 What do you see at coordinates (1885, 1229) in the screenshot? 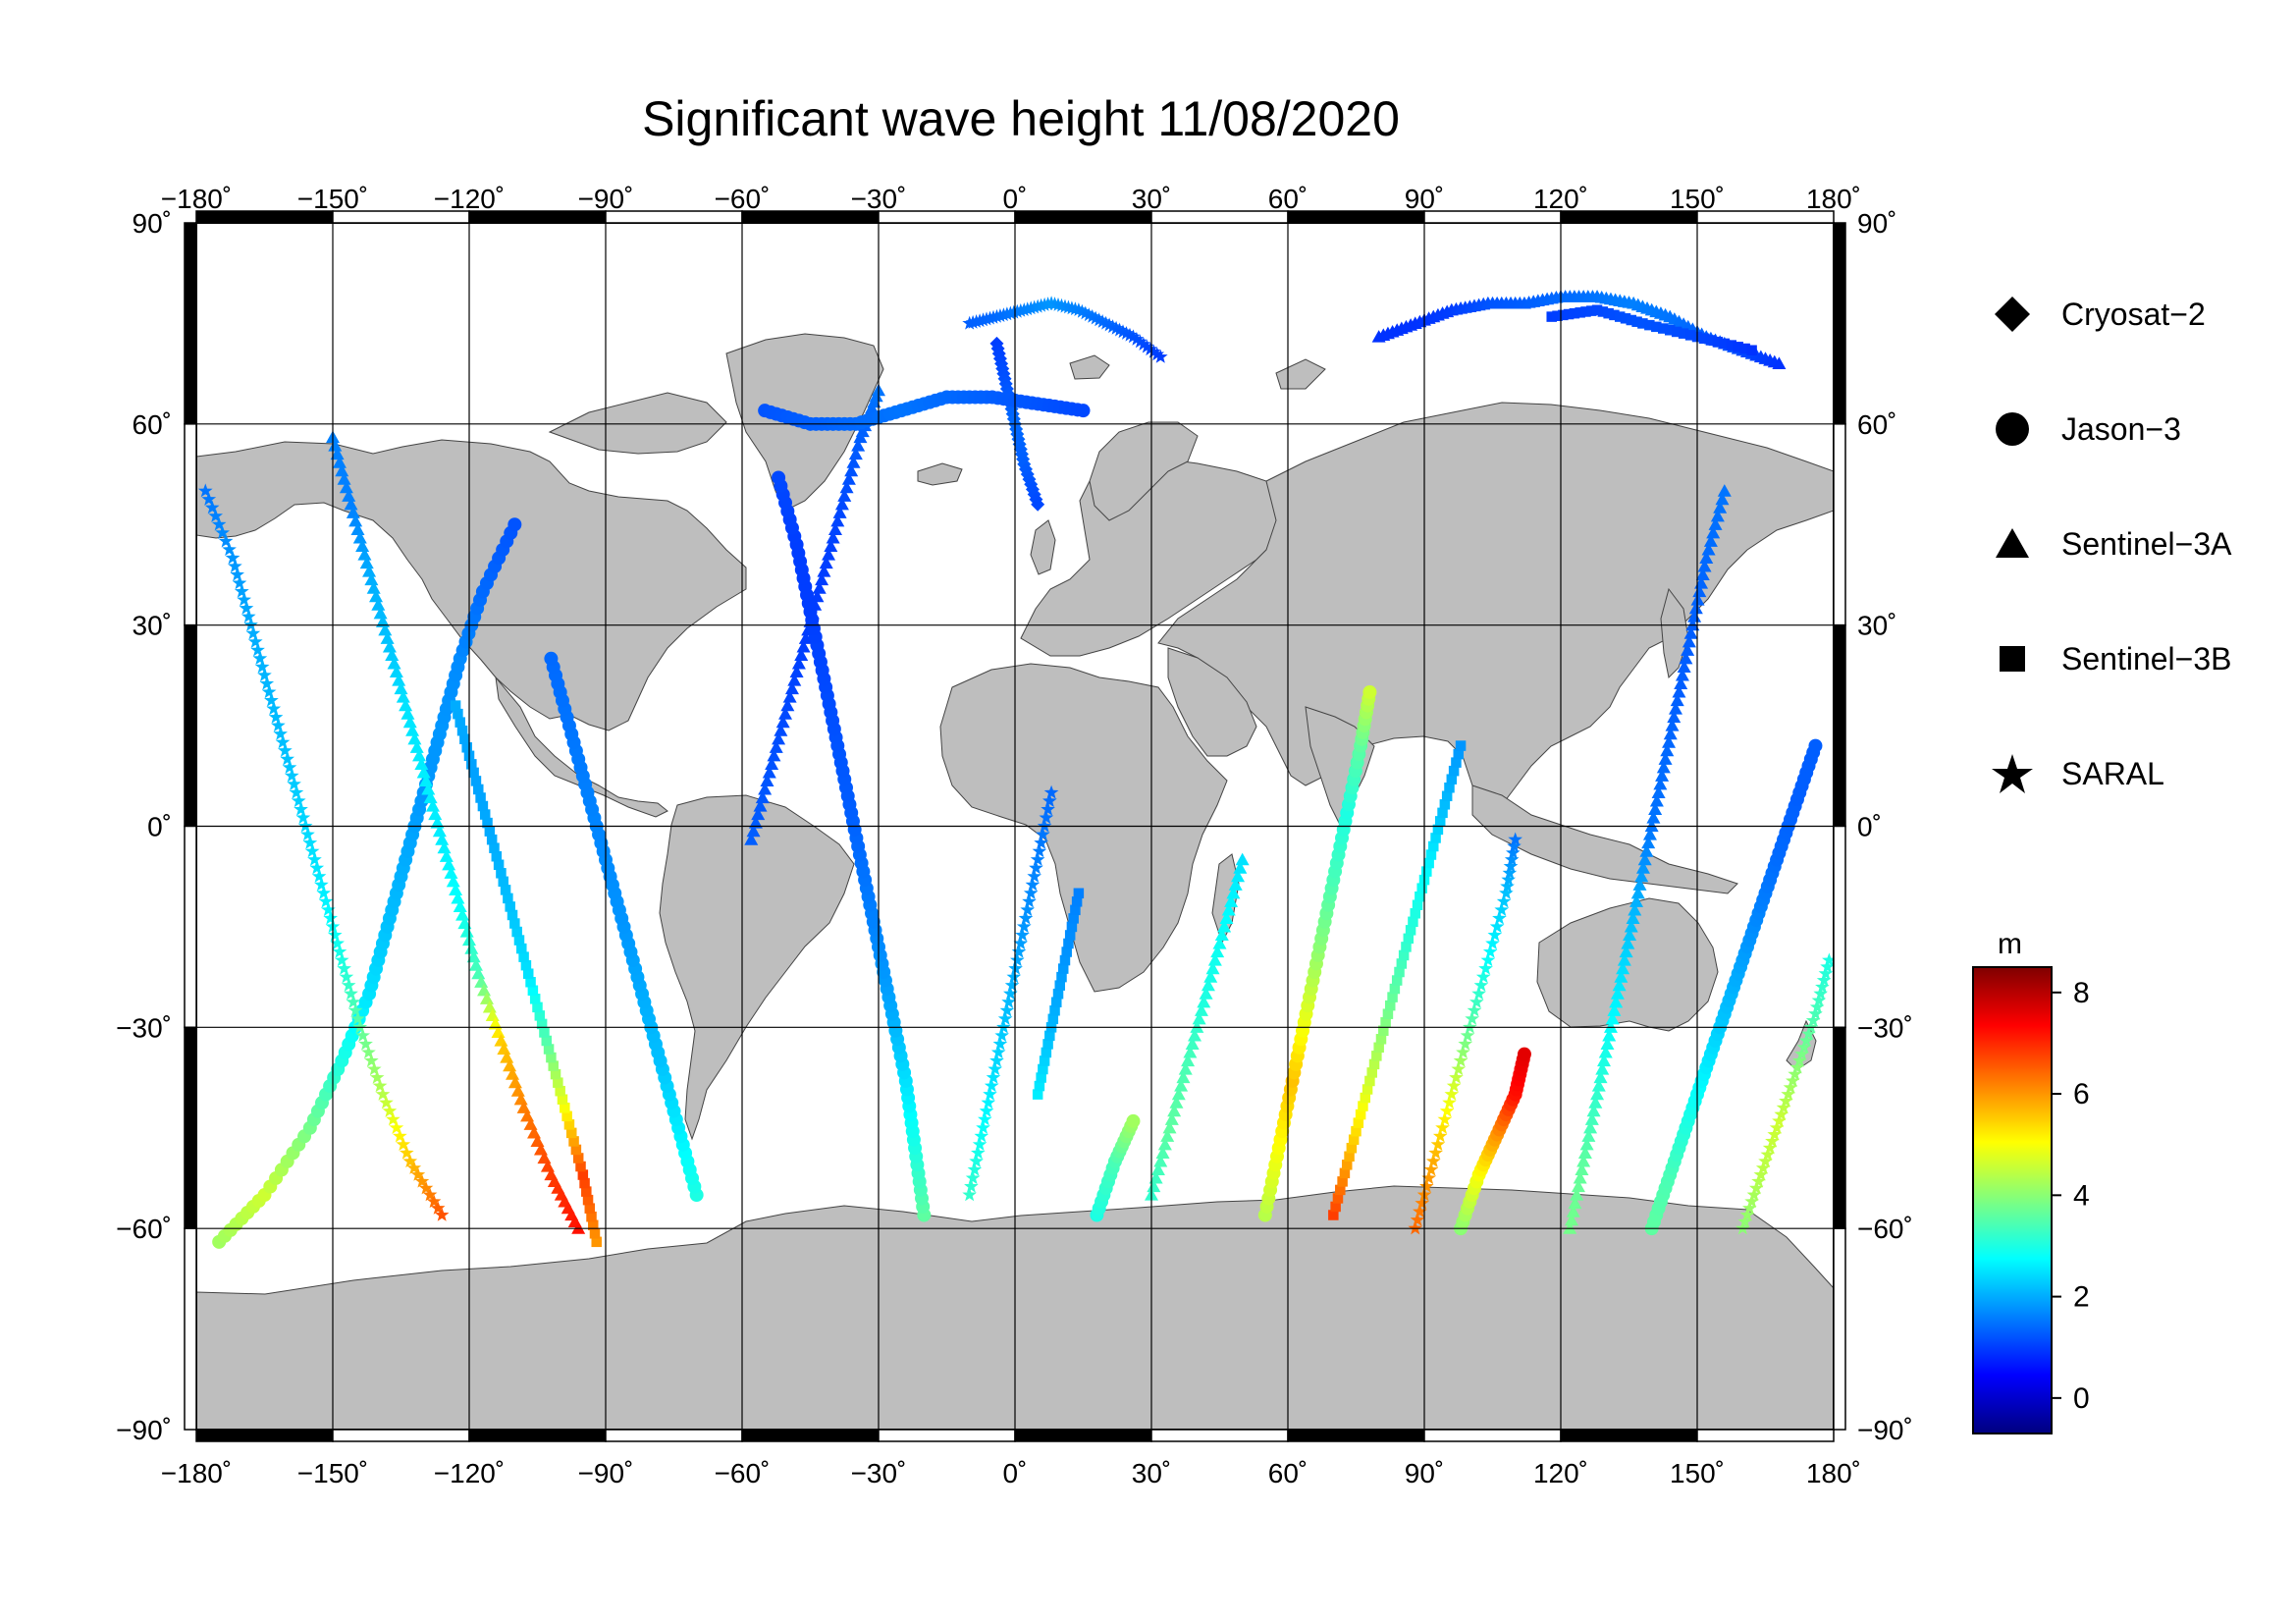
I see `lat-tick-label: −60˚` at bounding box center [1885, 1229].